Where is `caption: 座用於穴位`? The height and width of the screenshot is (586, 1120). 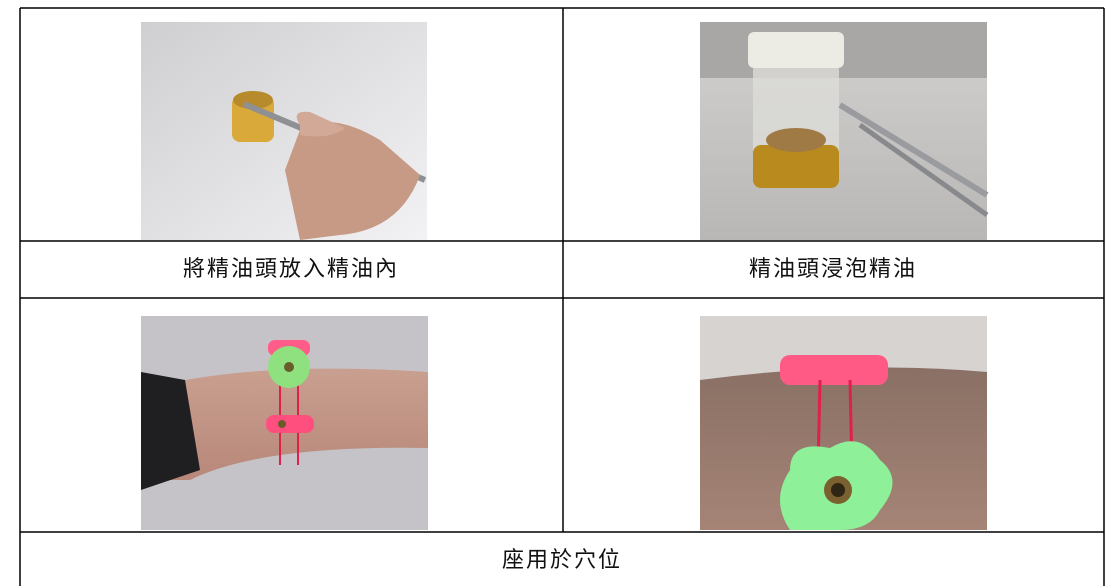
caption: 座用於穴位 is located at coordinates (562, 560).